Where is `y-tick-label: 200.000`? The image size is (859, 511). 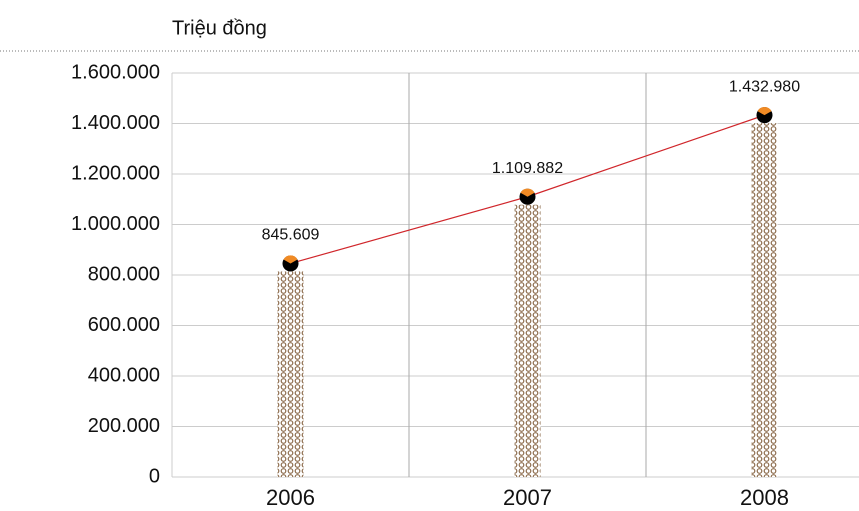 y-tick-label: 200.000 is located at coordinates (124, 426).